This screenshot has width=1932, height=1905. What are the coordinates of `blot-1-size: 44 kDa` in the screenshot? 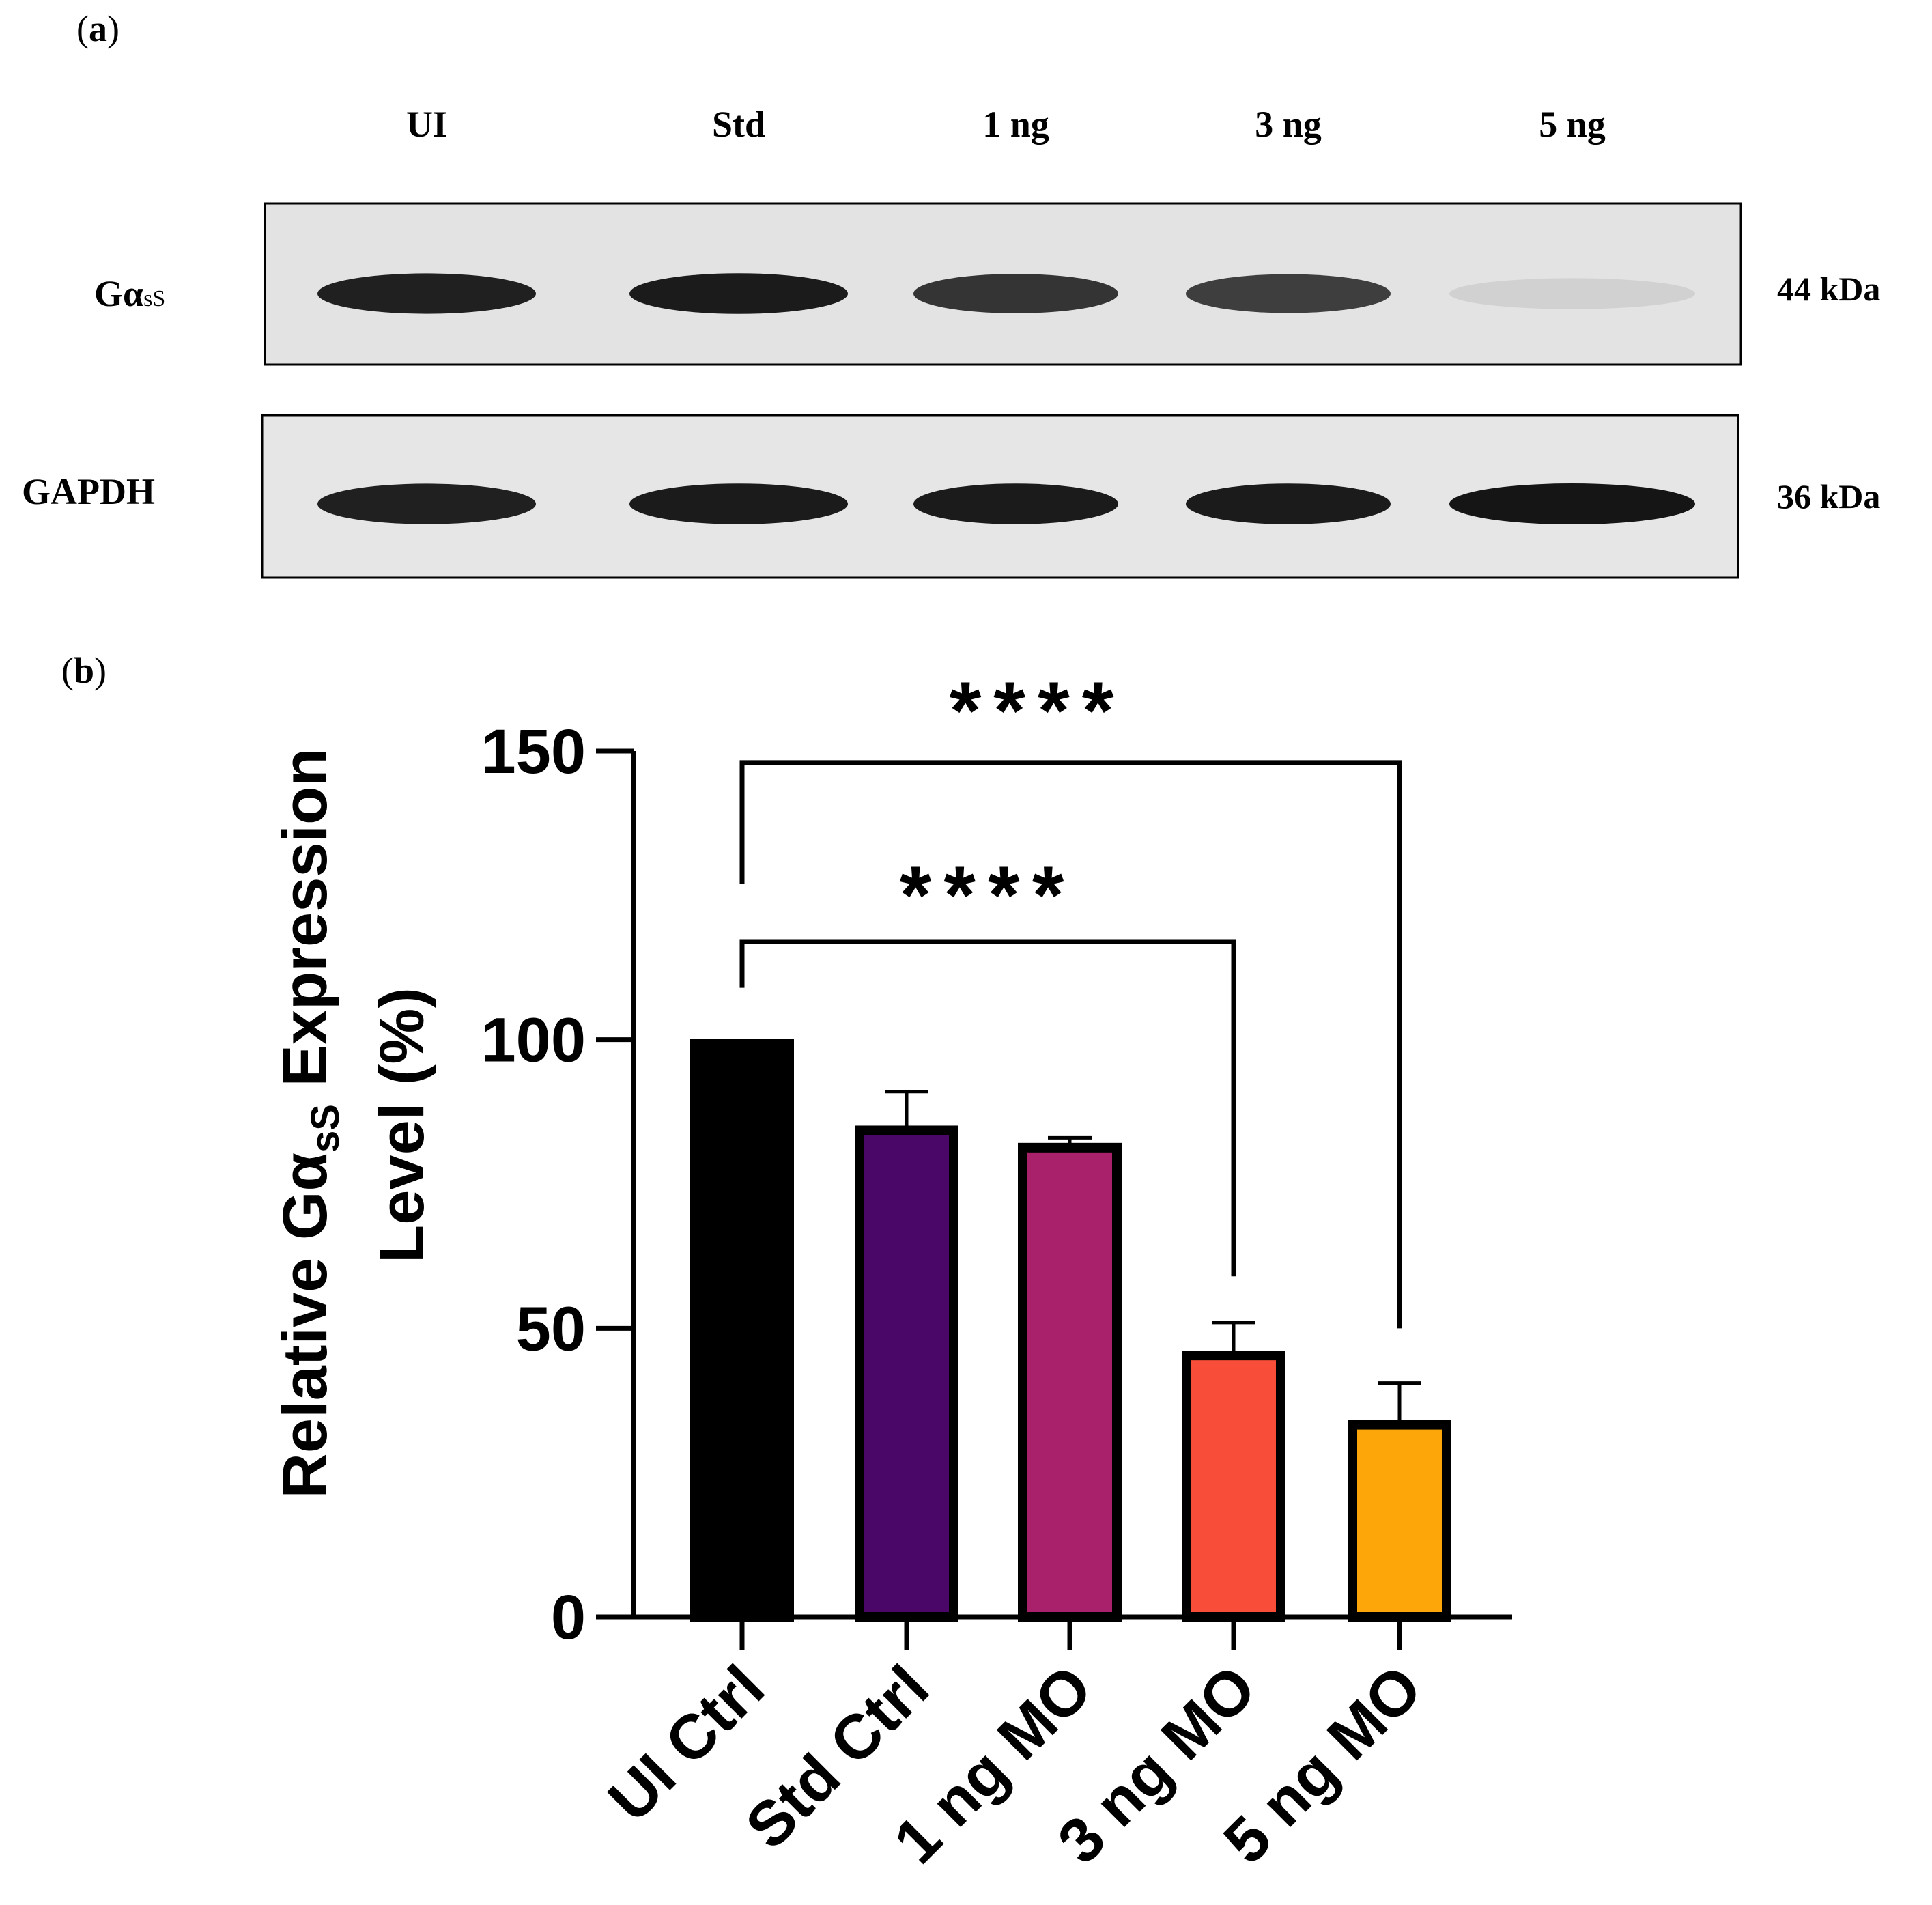 It's located at (1828, 289).